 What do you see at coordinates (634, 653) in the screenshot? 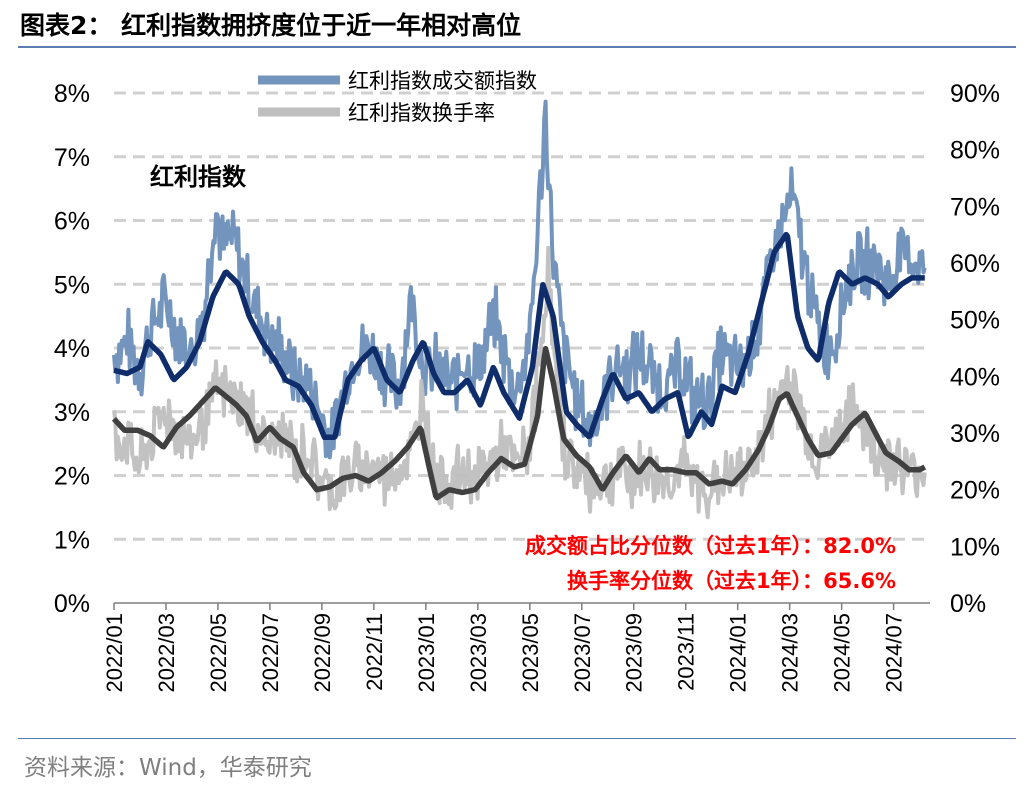
I see `x-axis-tick-label: 2023/09` at bounding box center [634, 653].